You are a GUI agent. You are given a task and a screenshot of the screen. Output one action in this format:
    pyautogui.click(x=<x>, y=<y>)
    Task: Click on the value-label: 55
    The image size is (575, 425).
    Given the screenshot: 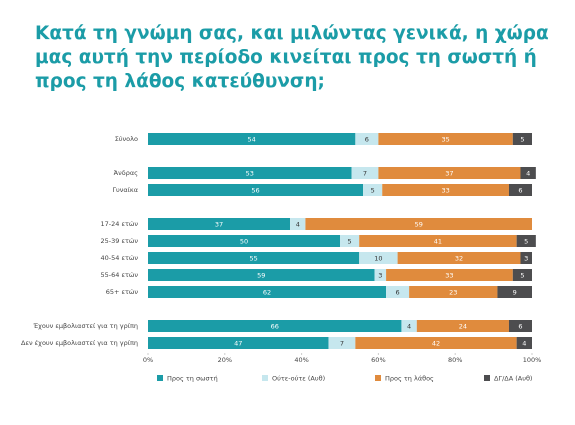 What is the action you would take?
    pyautogui.click(x=253, y=259)
    